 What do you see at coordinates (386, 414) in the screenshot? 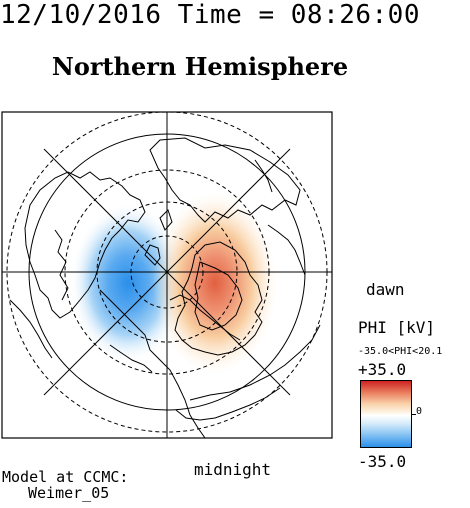
I see `colorbar` at bounding box center [386, 414].